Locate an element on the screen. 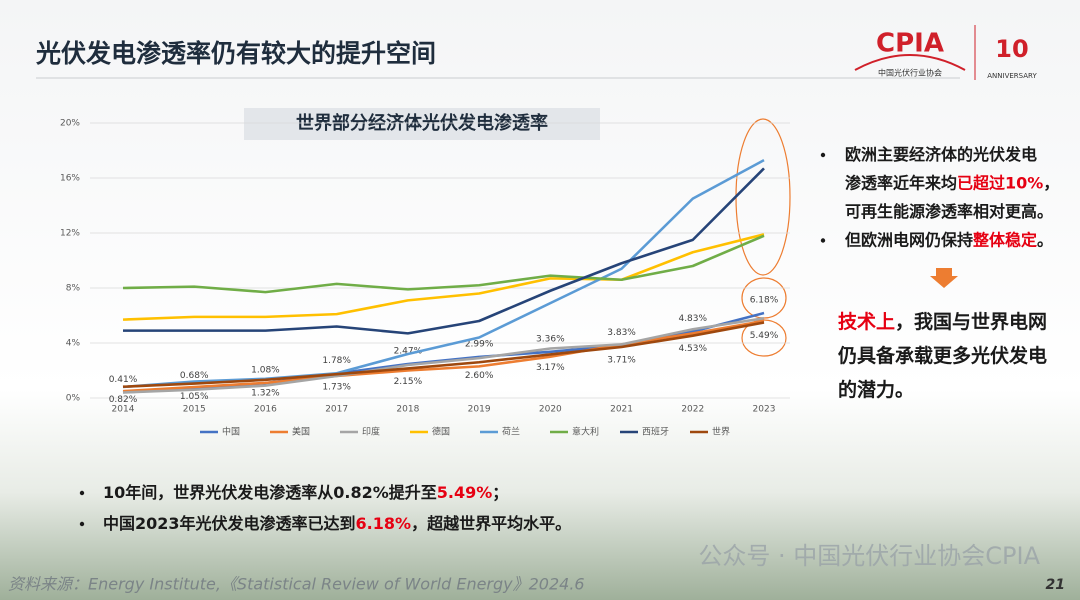 The height and width of the screenshot is (600, 1080). text-segment: 欧洲主要经济体的光伏发电 is located at coordinates (941, 154).